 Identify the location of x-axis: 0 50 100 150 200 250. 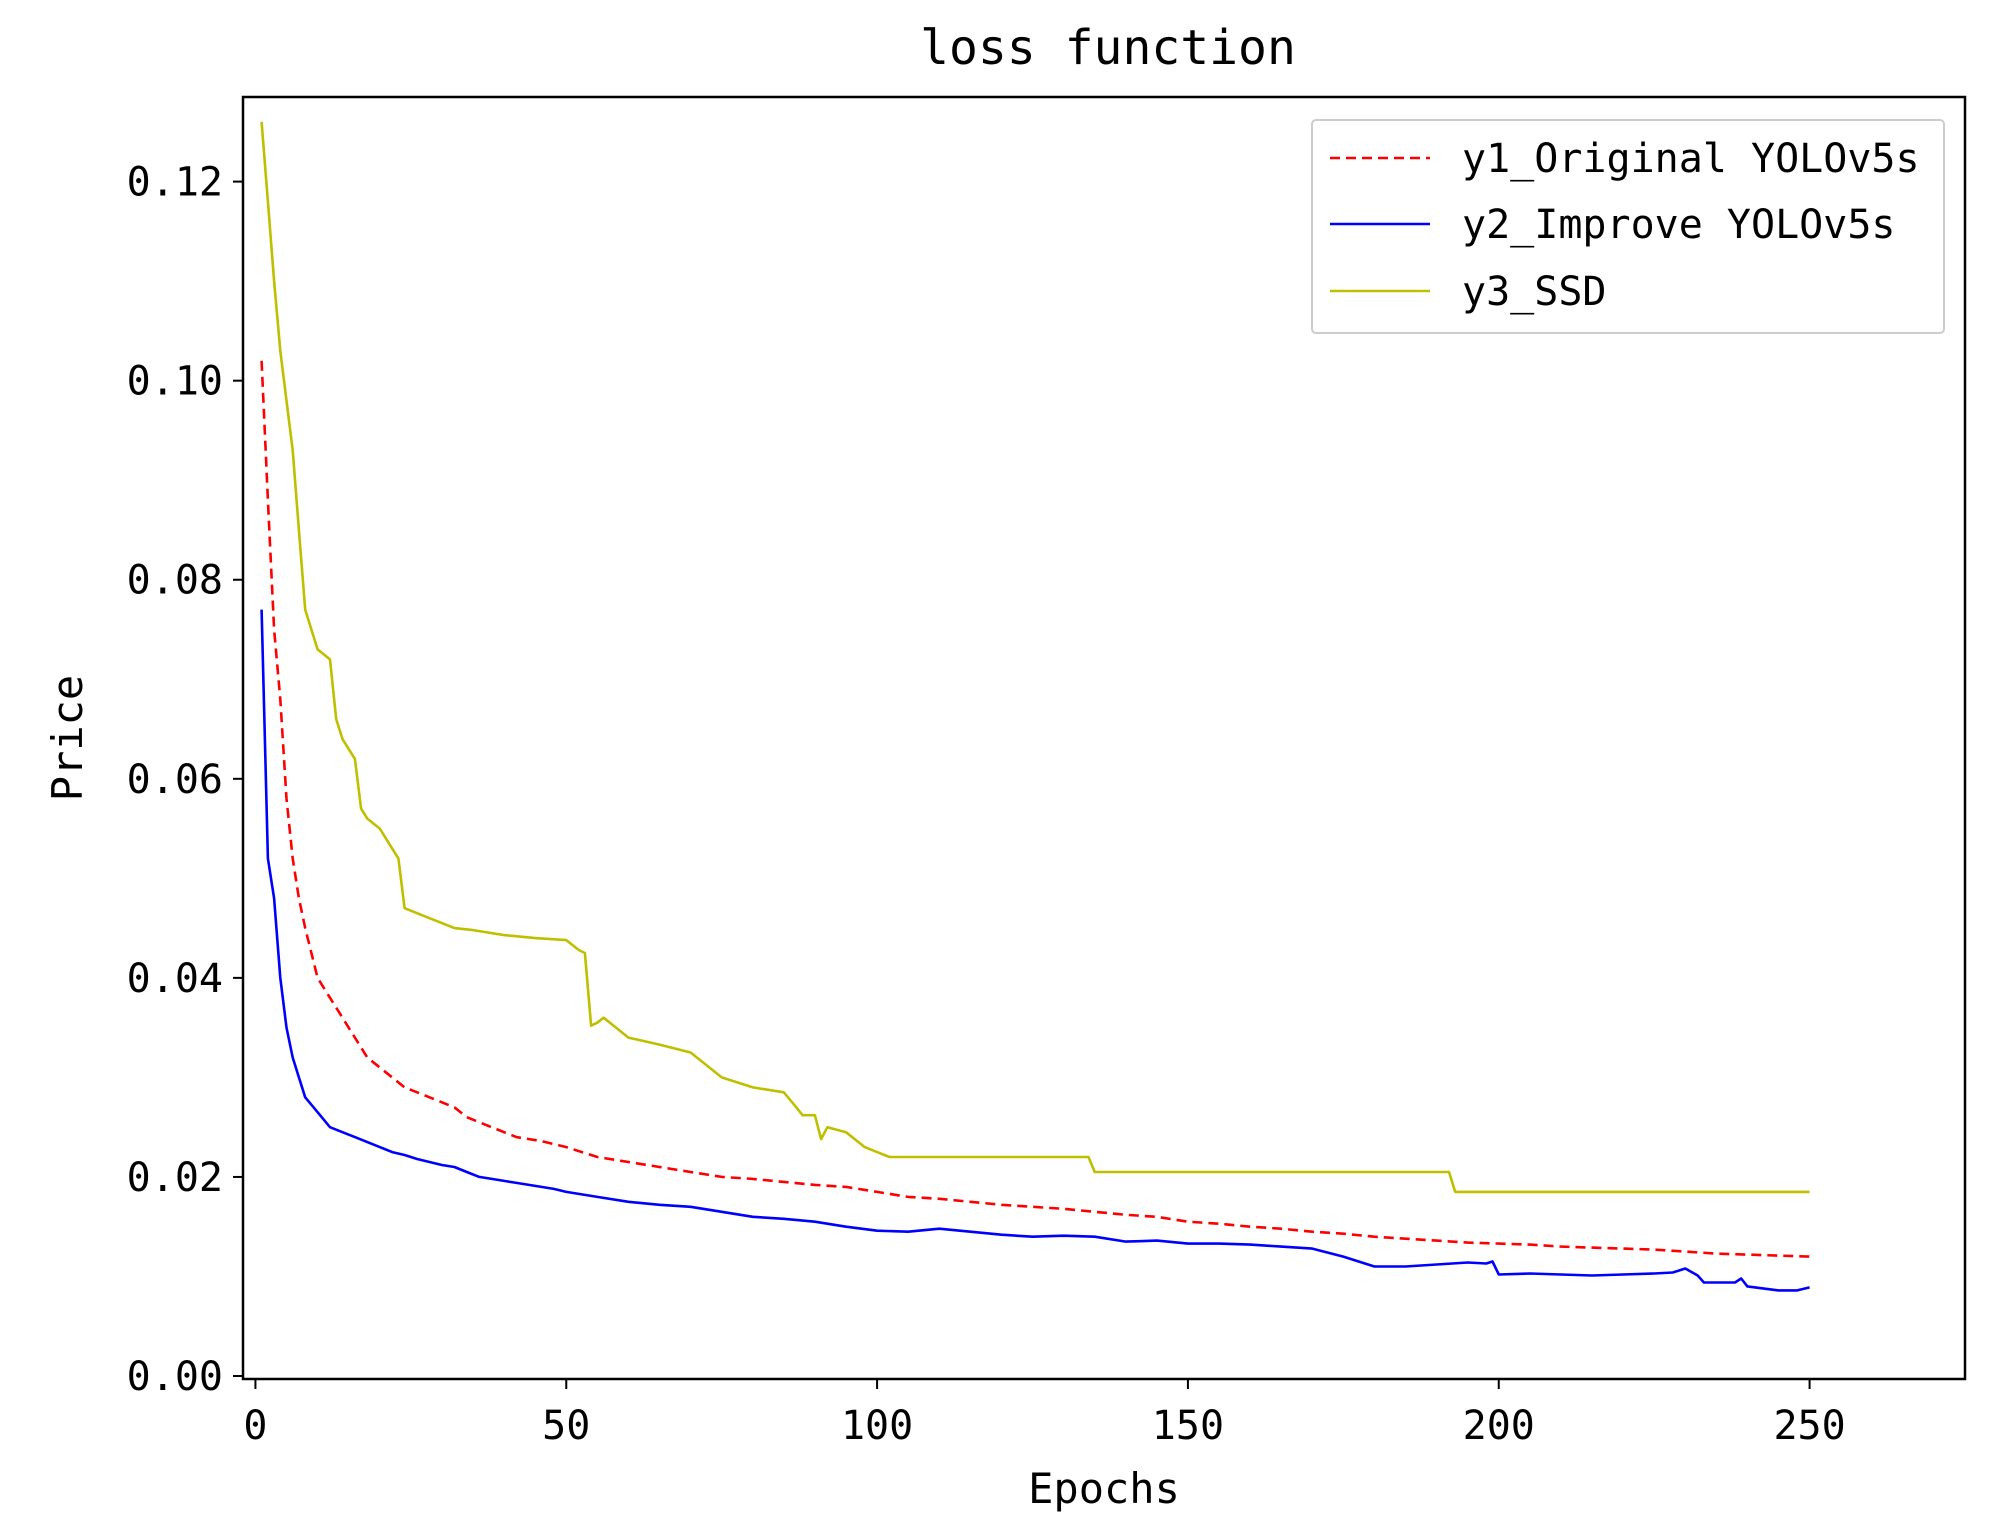
(1044, 1414).